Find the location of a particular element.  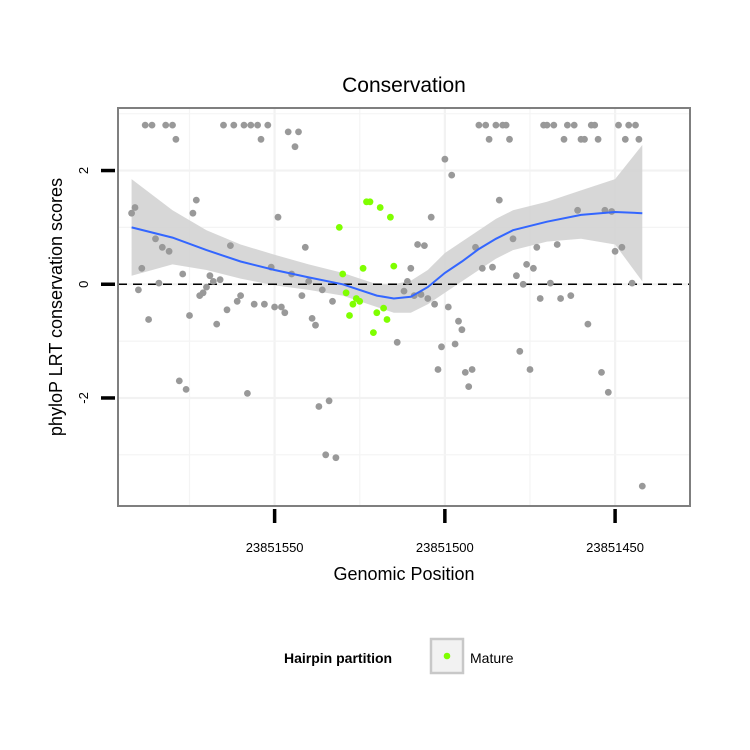

y-tick-label: -2 is located at coordinates (83, 398).